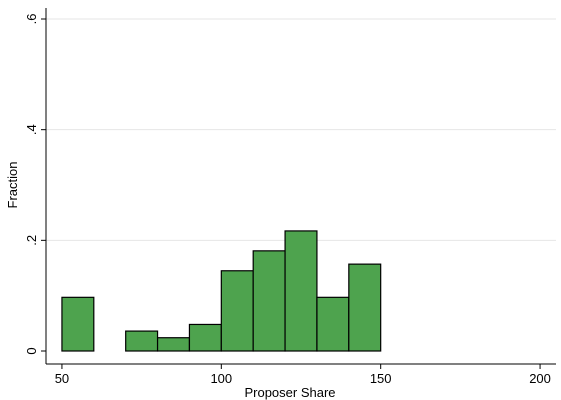 Image resolution: width=561 pixels, height=400 pixels. Describe the element at coordinates (31, 129) in the screenshot. I see `y-tick-label: .4` at that location.